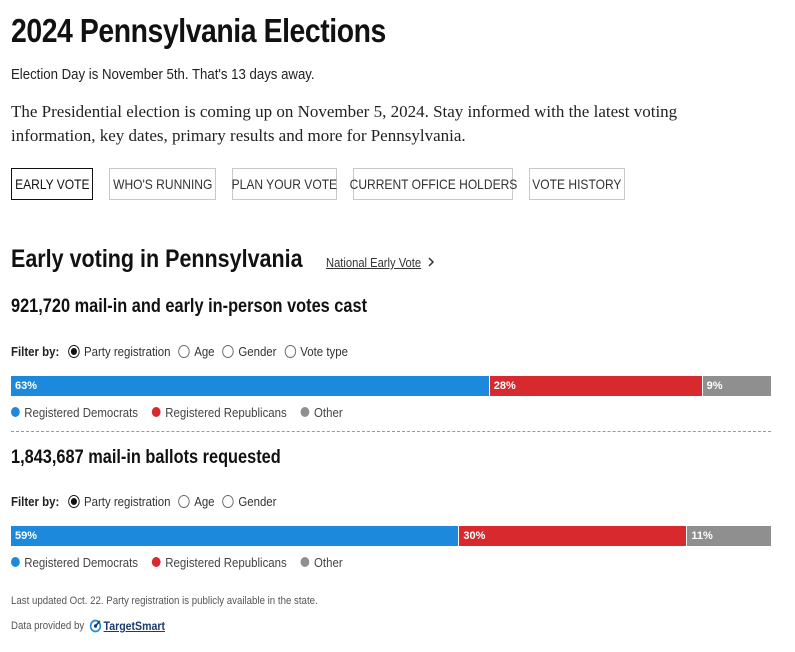 This screenshot has height=652, width=795. Describe the element at coordinates (157, 259) in the screenshot. I see `section-title: Early voting in Pennsylvania` at that location.